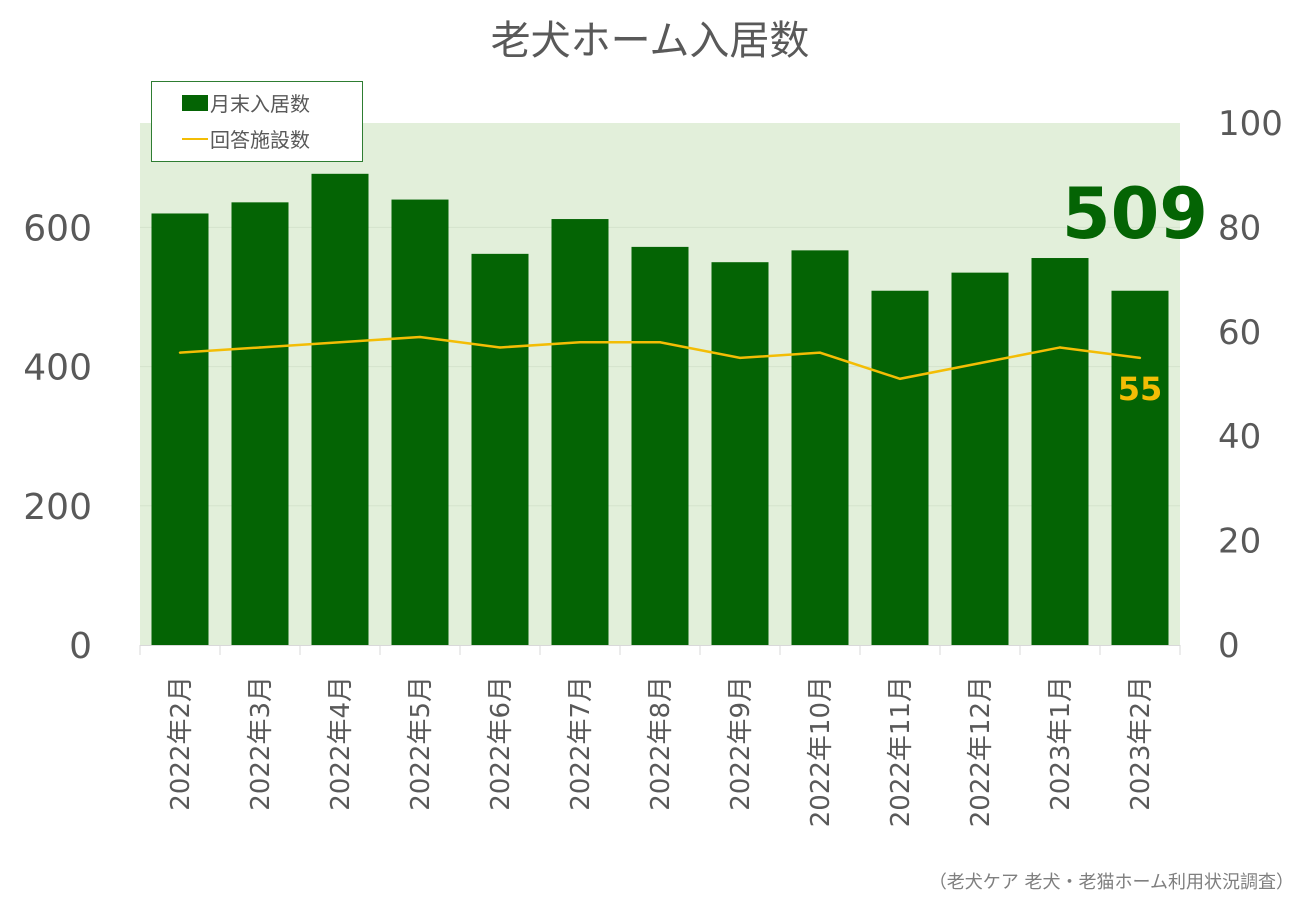 The image size is (1300, 900). Describe the element at coordinates (421, 743) in the screenshot. I see `x-tick-label: 2022年5月` at that location.